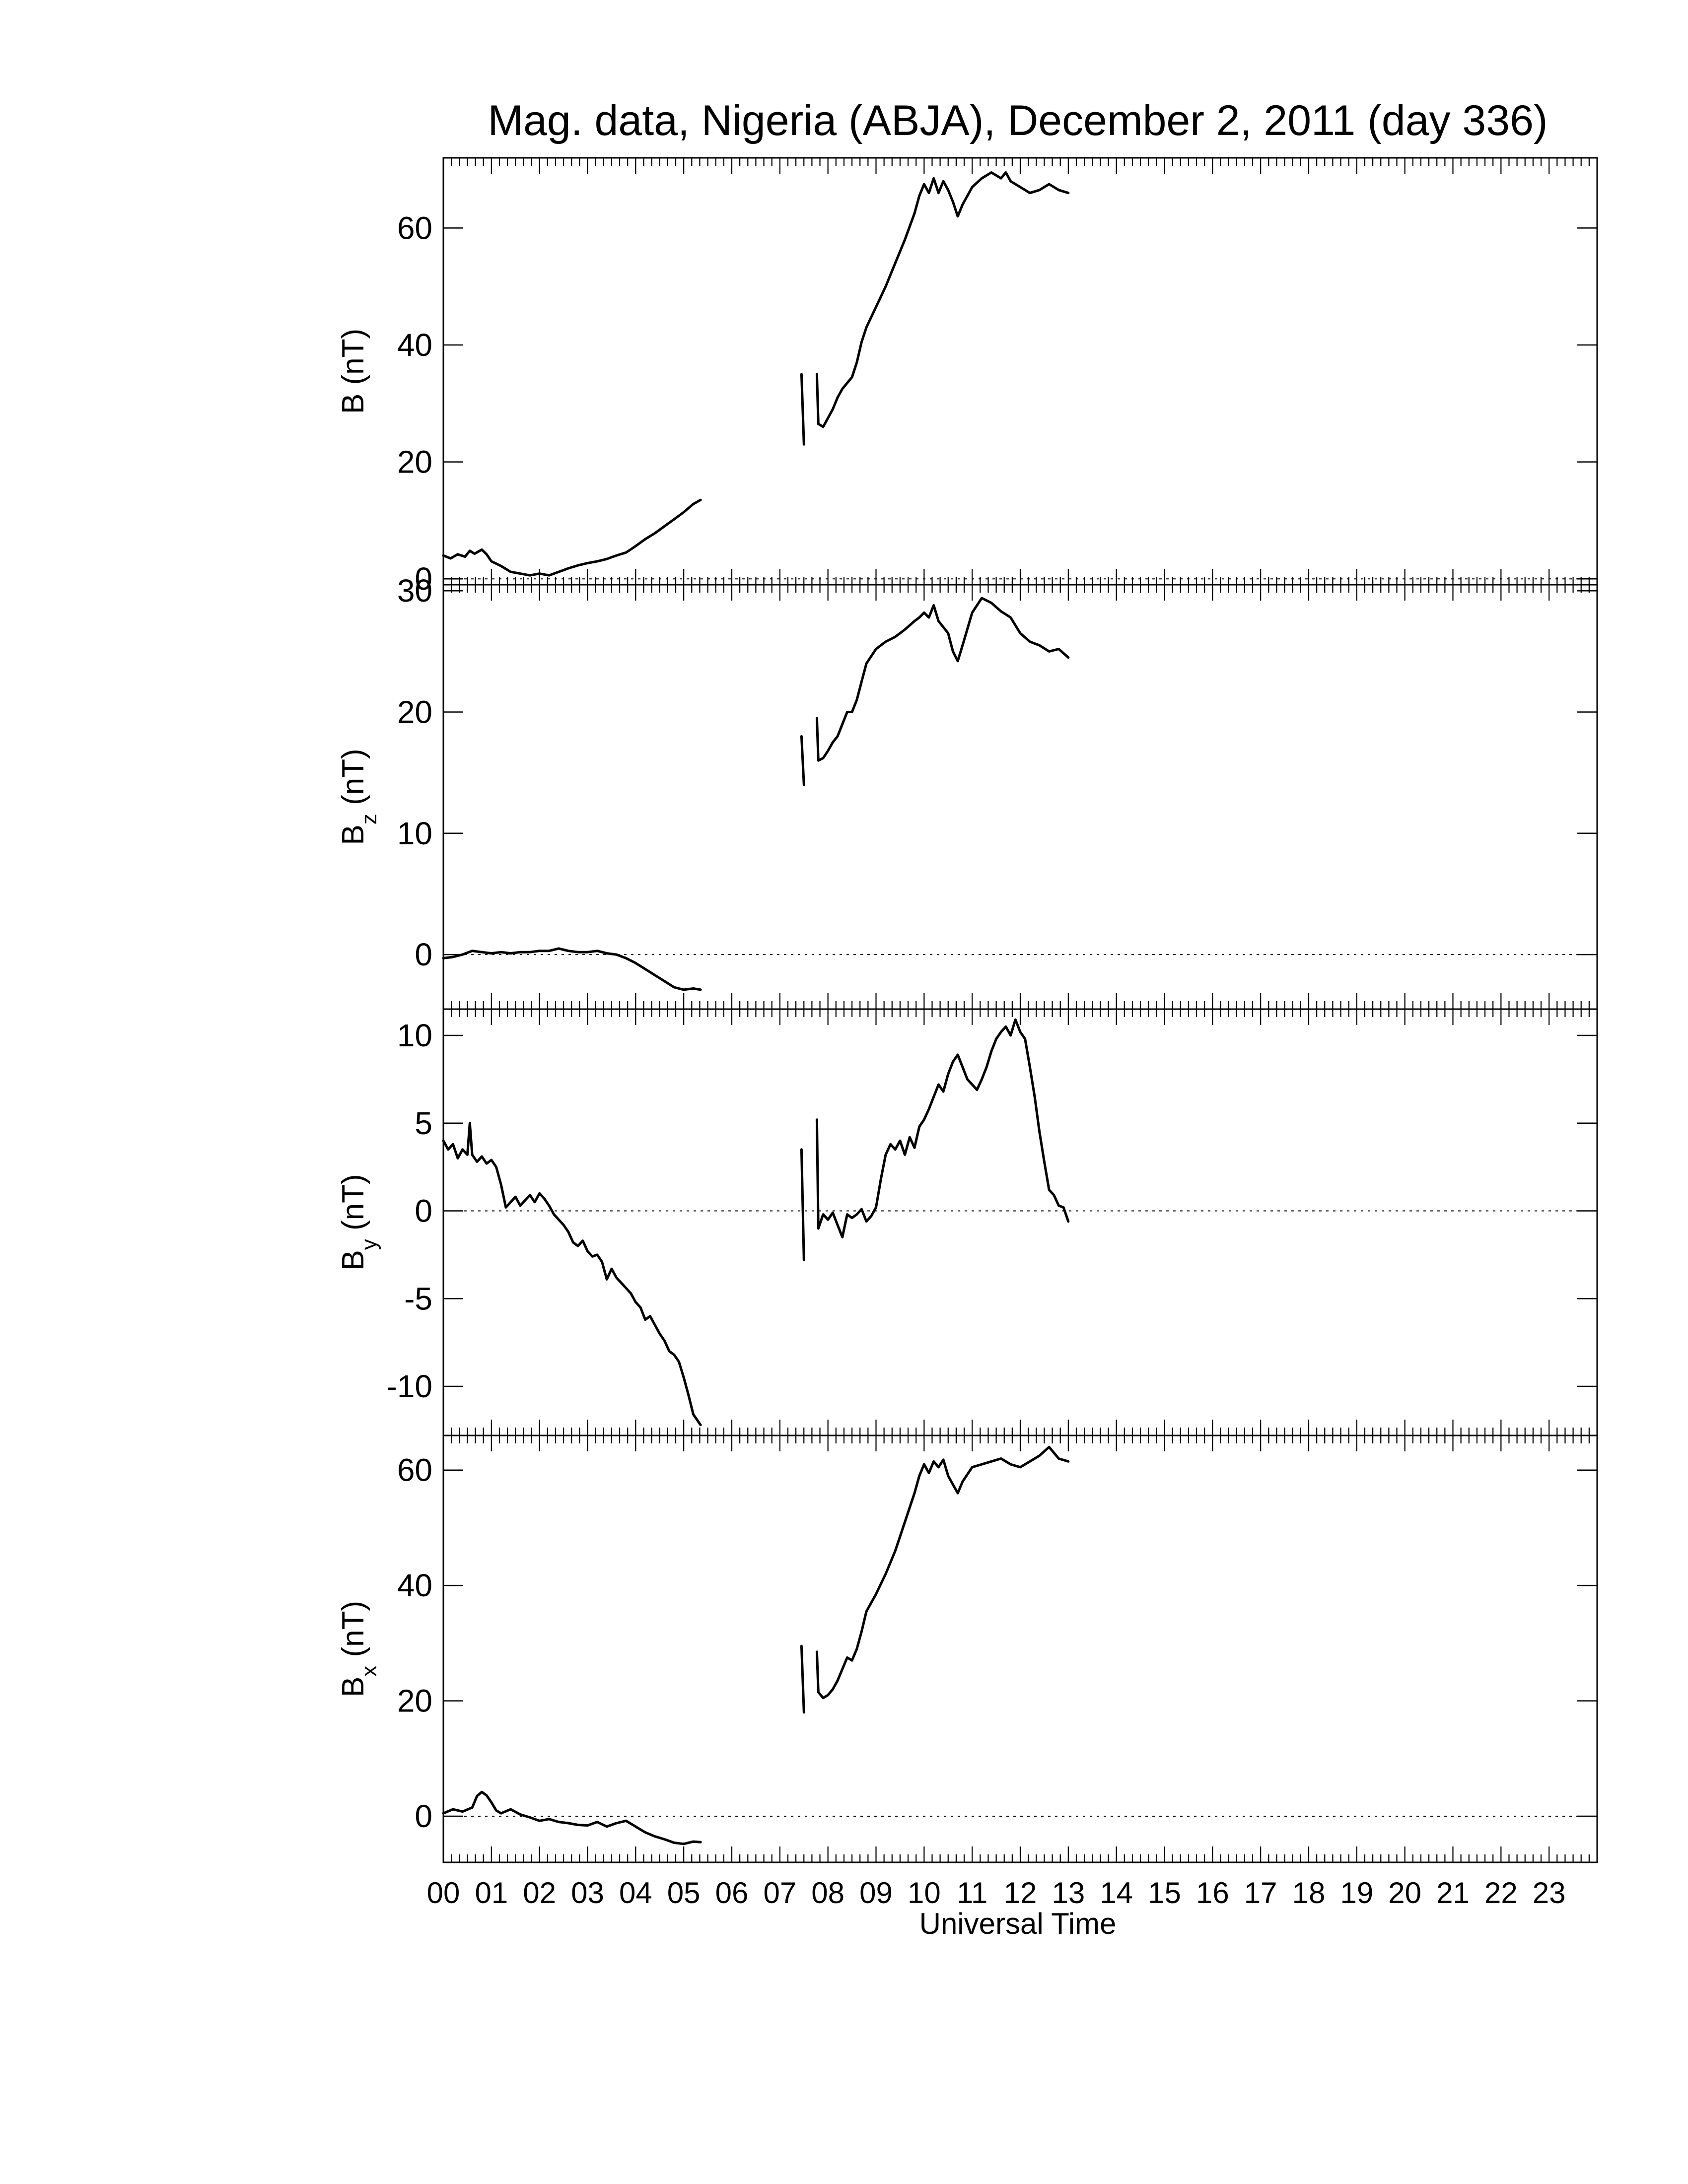 The width and height of the screenshot is (1688, 2184). I want to click on y-axis-label-Bx: Bx (nT), so click(358, 1649).